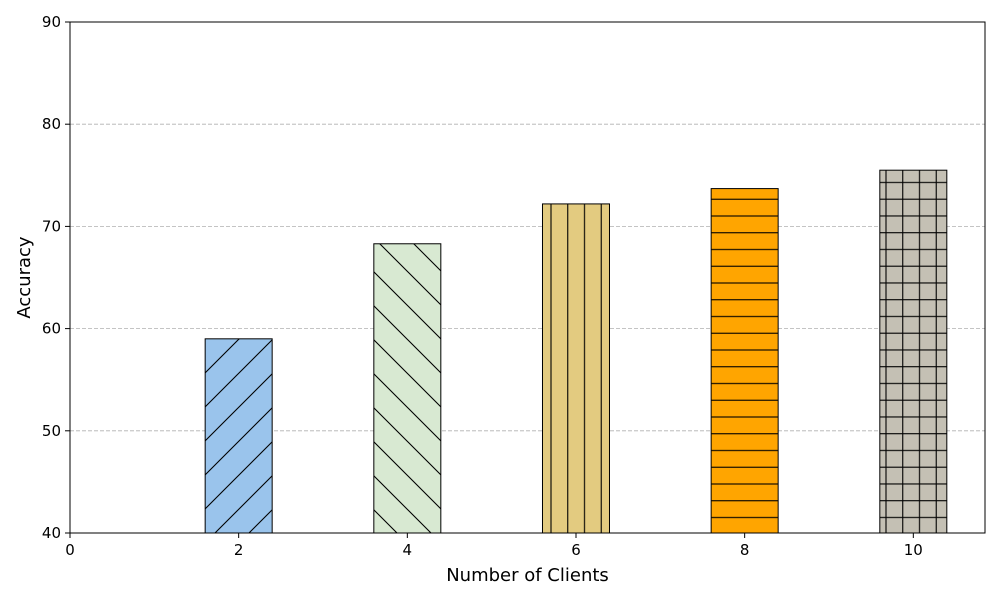  I want to click on x-tick-label: 6, so click(576, 550).